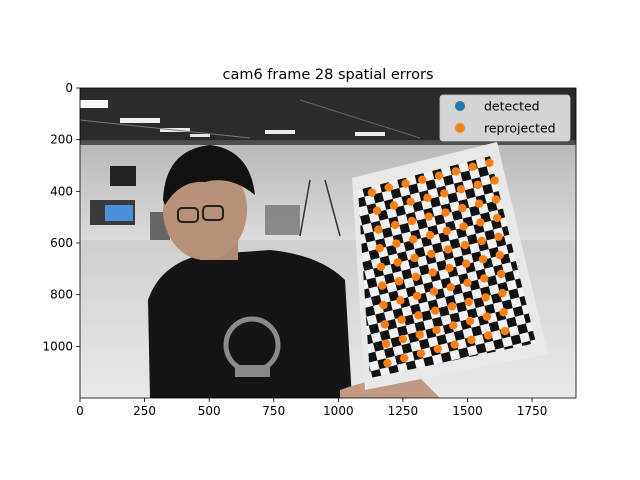 The height and width of the screenshot is (480, 640). I want to click on y-tick-label: 600, so click(61, 243).